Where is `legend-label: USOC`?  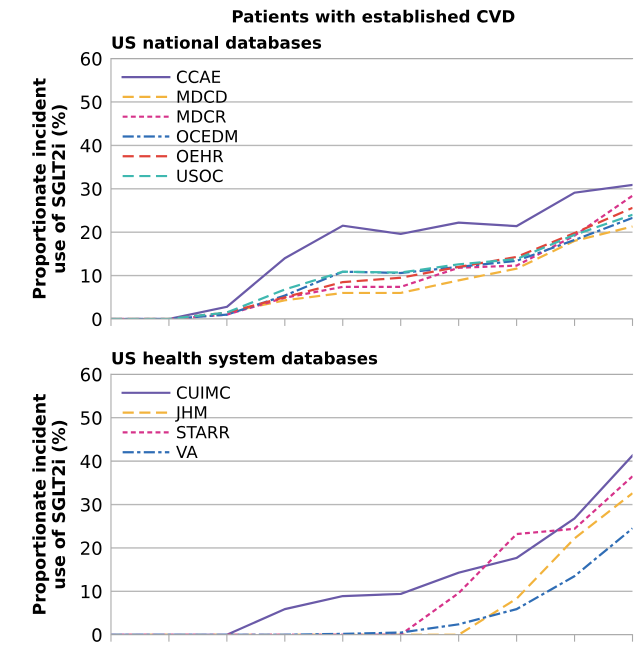
legend-label: USOC is located at coordinates (200, 176).